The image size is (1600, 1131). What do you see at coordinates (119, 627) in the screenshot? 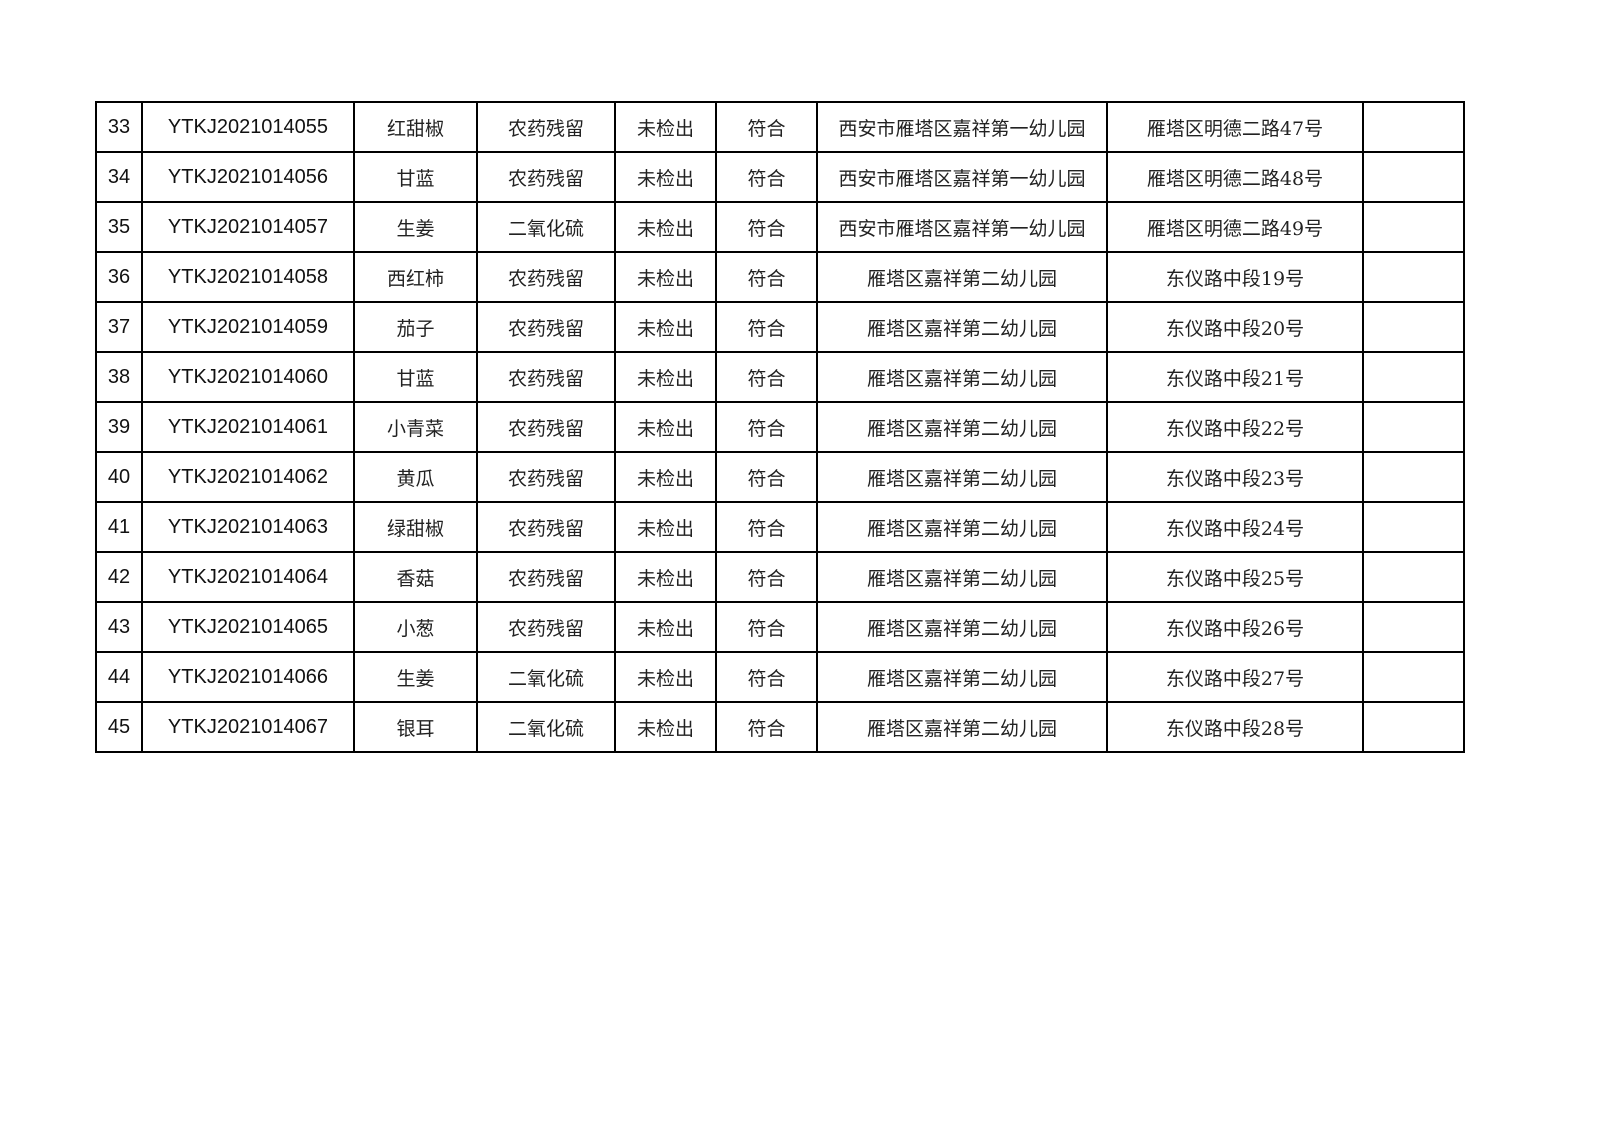
I see `row-number-cell: 43` at bounding box center [119, 627].